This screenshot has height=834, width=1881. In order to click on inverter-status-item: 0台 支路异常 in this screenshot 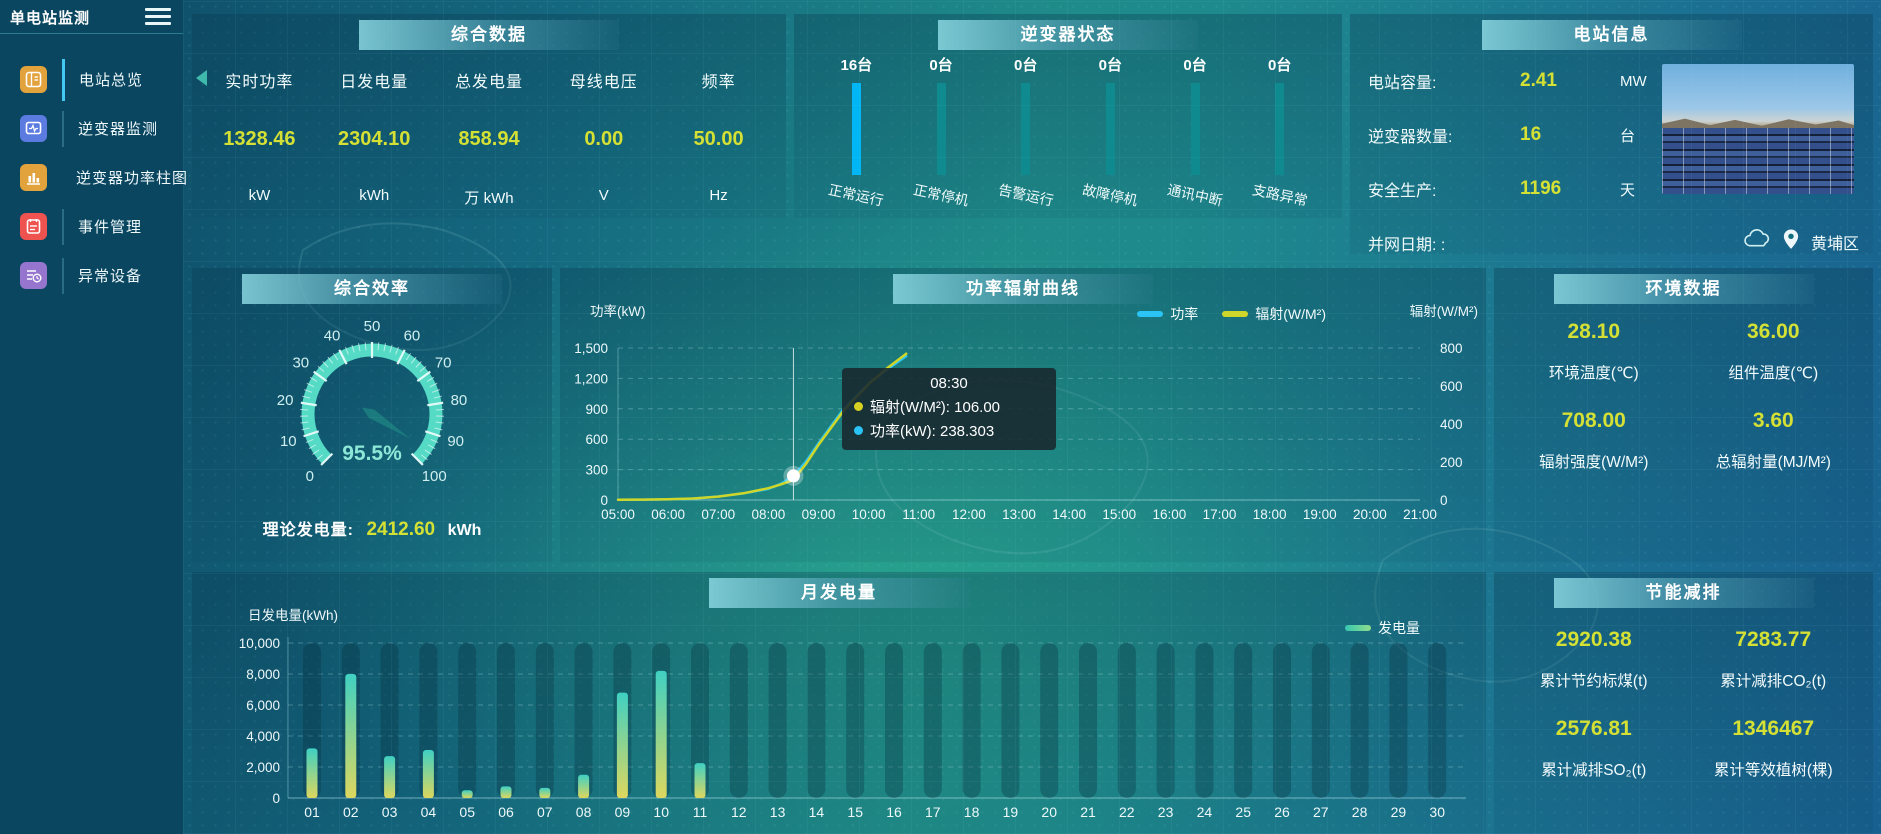, I will do `click(1279, 131)`.